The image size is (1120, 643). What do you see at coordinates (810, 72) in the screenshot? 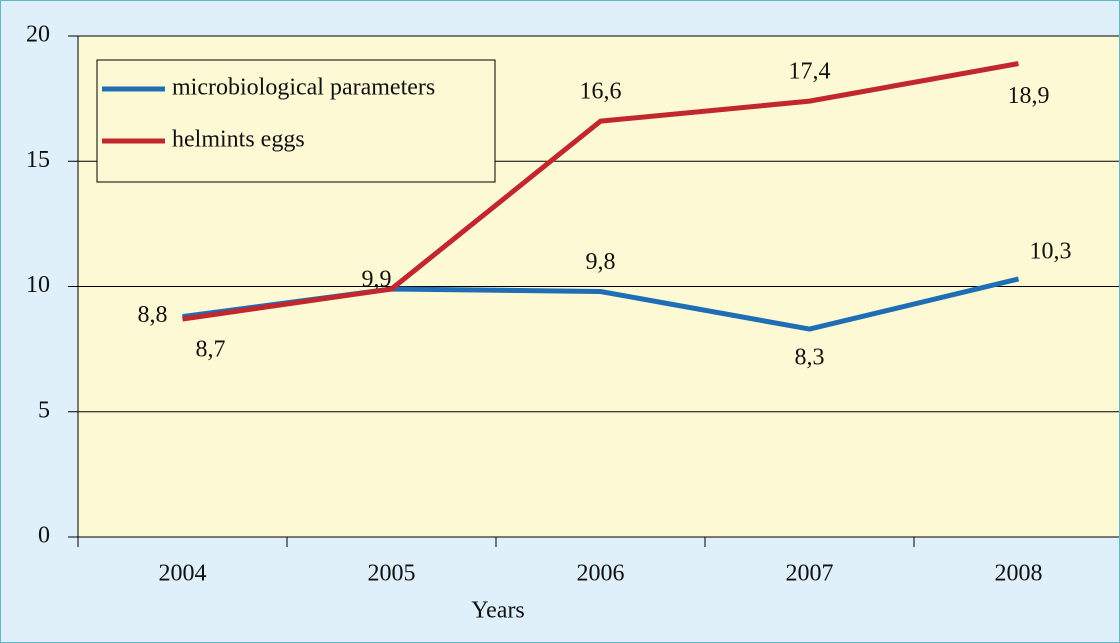
I see `data-label: 17,4` at bounding box center [810, 72].